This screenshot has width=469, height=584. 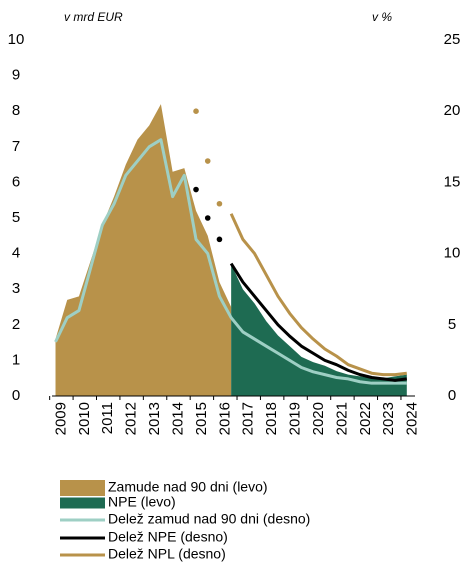 I want to click on y-tick-label: 7, so click(x=16, y=146).